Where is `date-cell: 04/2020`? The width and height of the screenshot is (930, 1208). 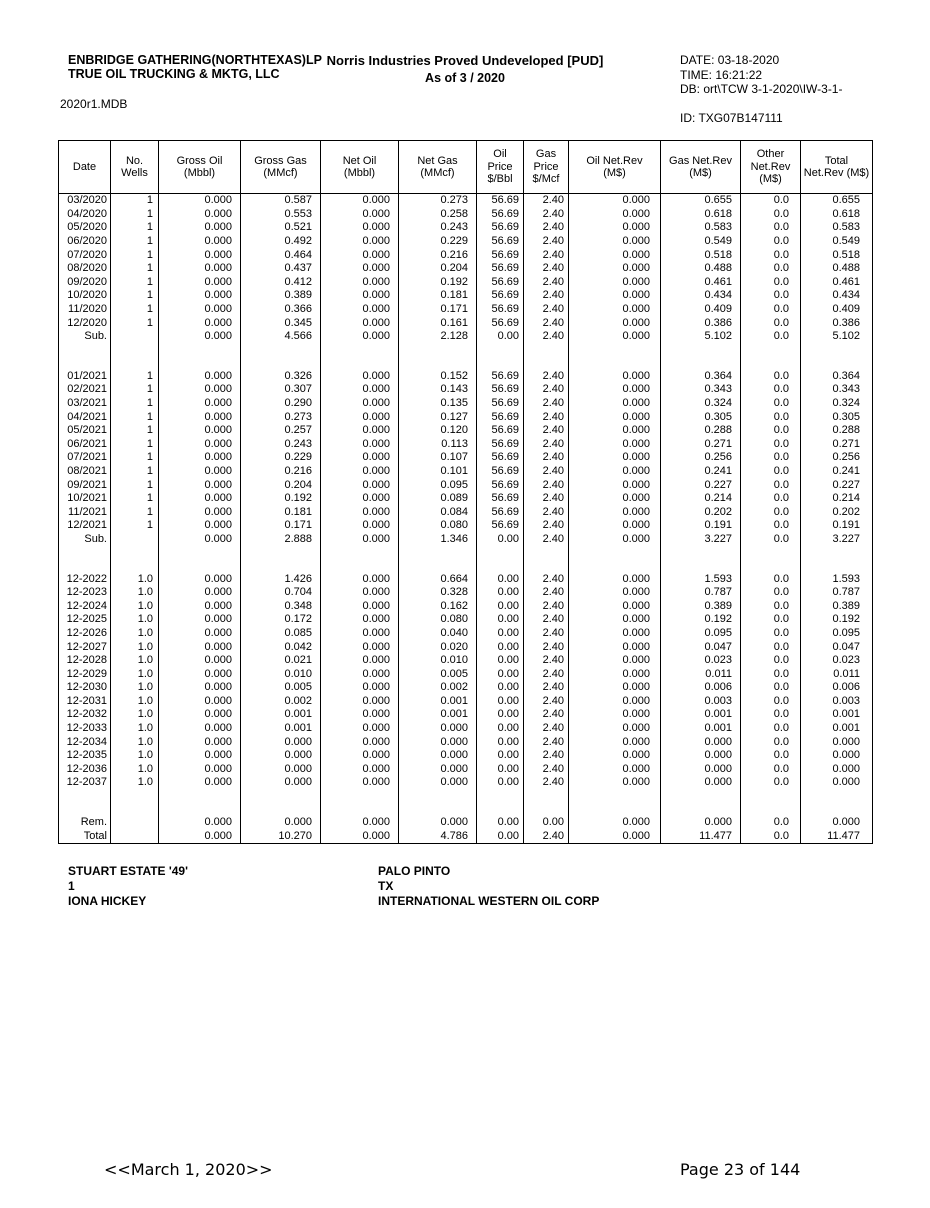 date-cell: 04/2020 is located at coordinates (84, 214).